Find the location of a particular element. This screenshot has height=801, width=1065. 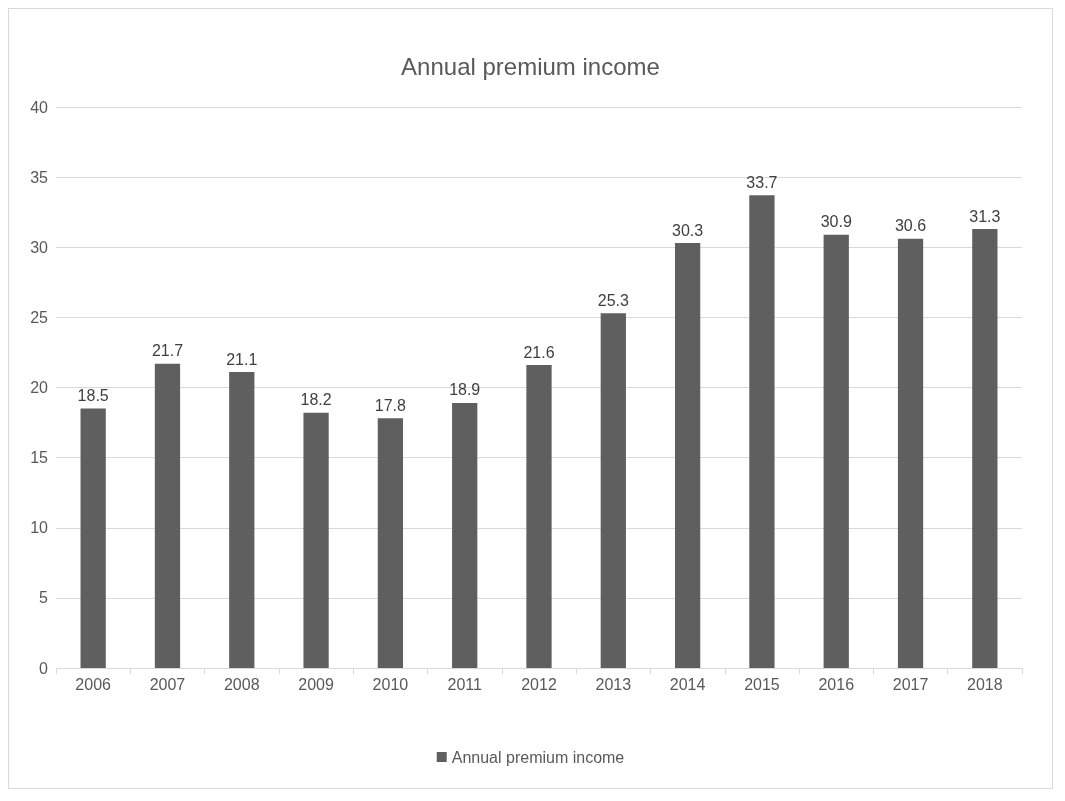

data-label: 21.1 is located at coordinates (242, 359).